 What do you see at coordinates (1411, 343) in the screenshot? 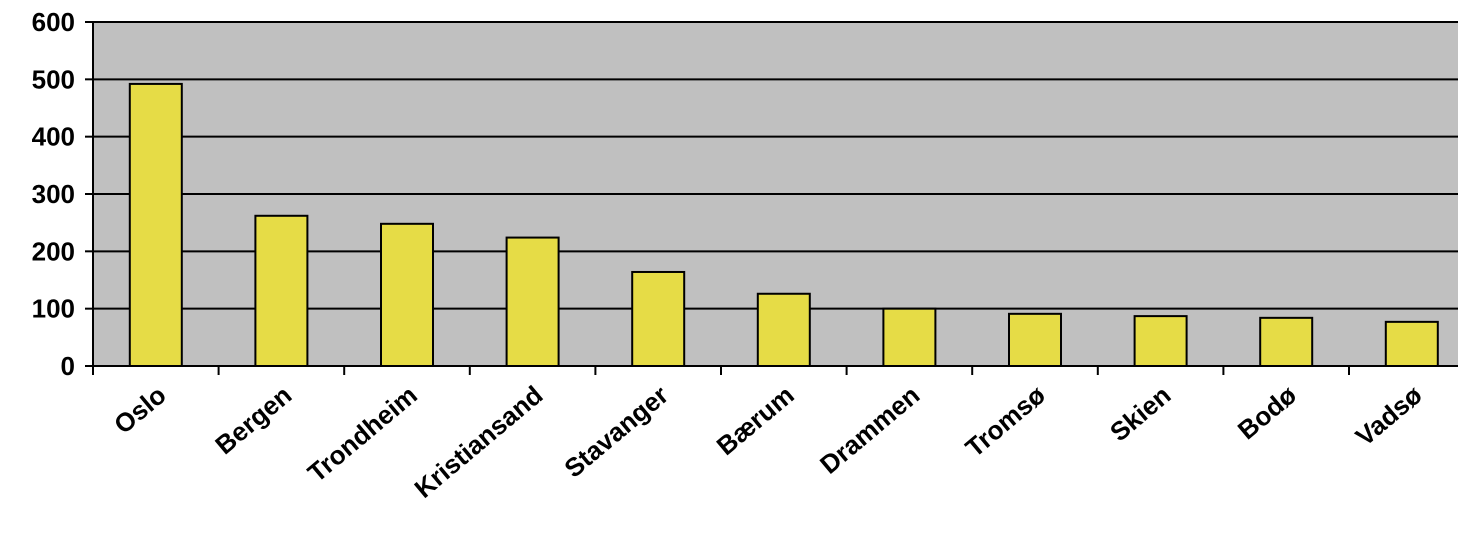
I see `bar-vadsø` at bounding box center [1411, 343].